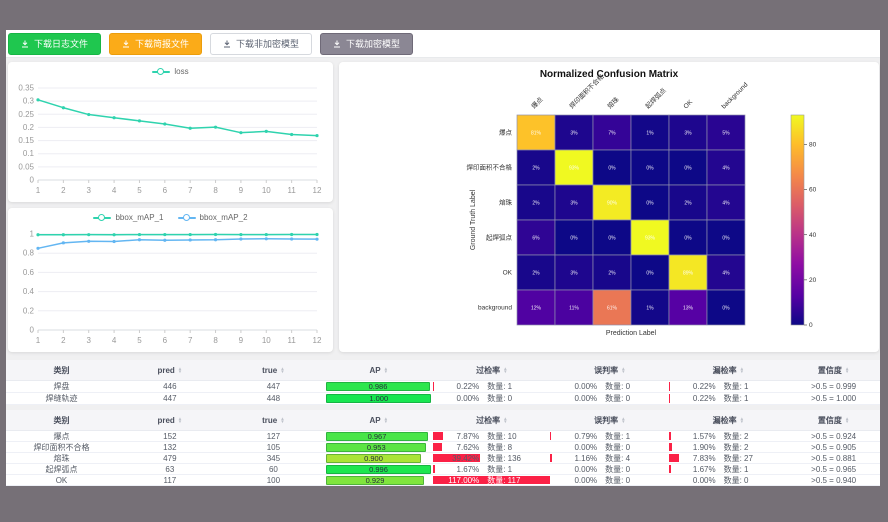  What do you see at coordinates (609, 458) in the screenshot?
I see `misjudge-rate-cell: 1.16% 数量: 4` at bounding box center [609, 458].